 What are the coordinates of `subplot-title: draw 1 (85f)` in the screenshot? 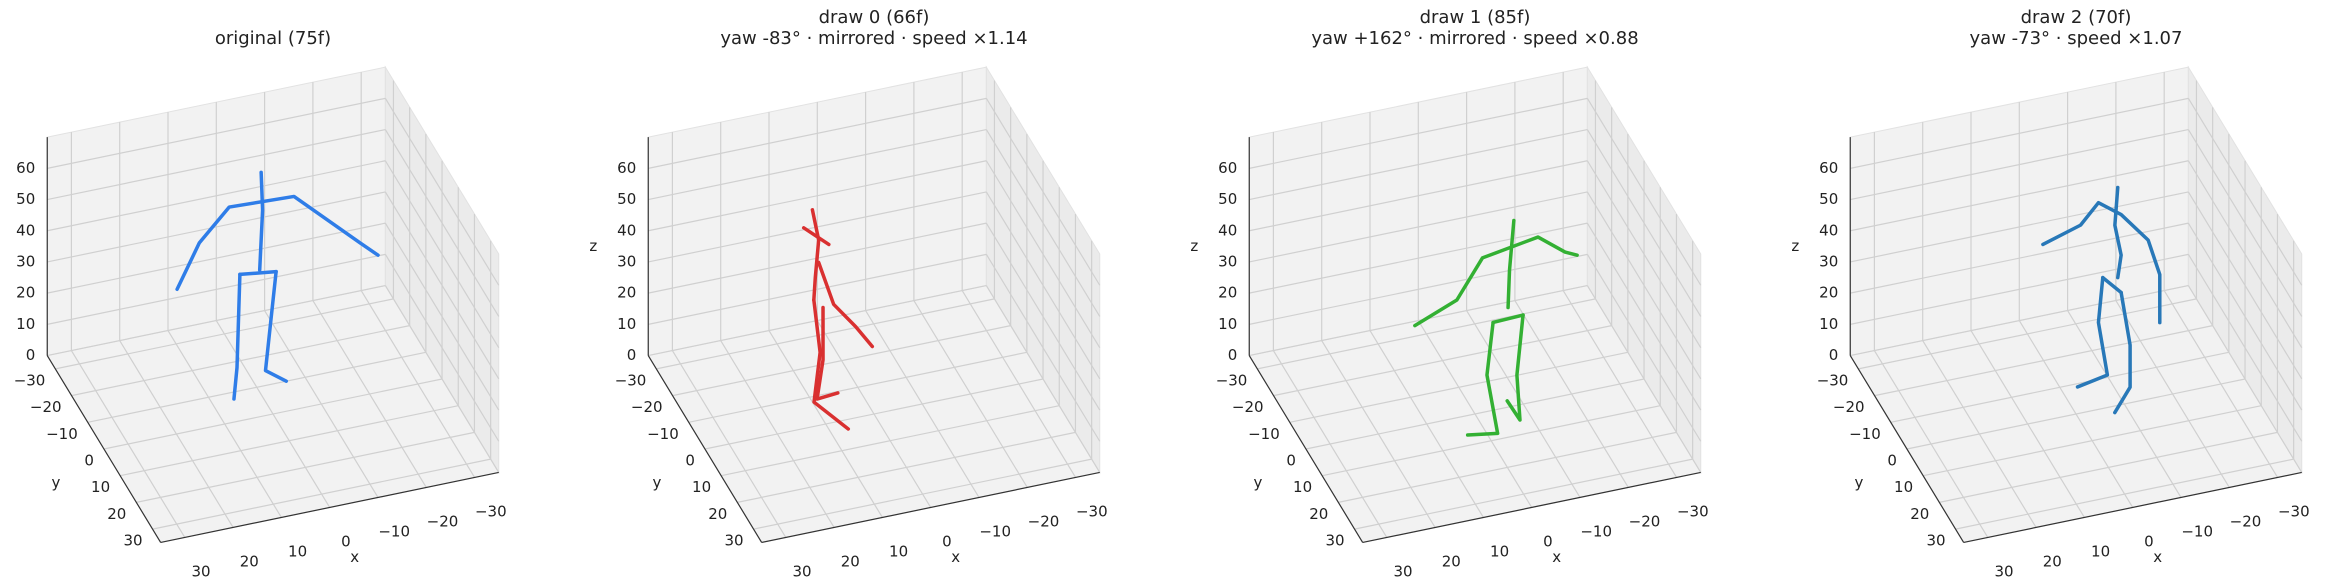 It's located at (1475, 17).